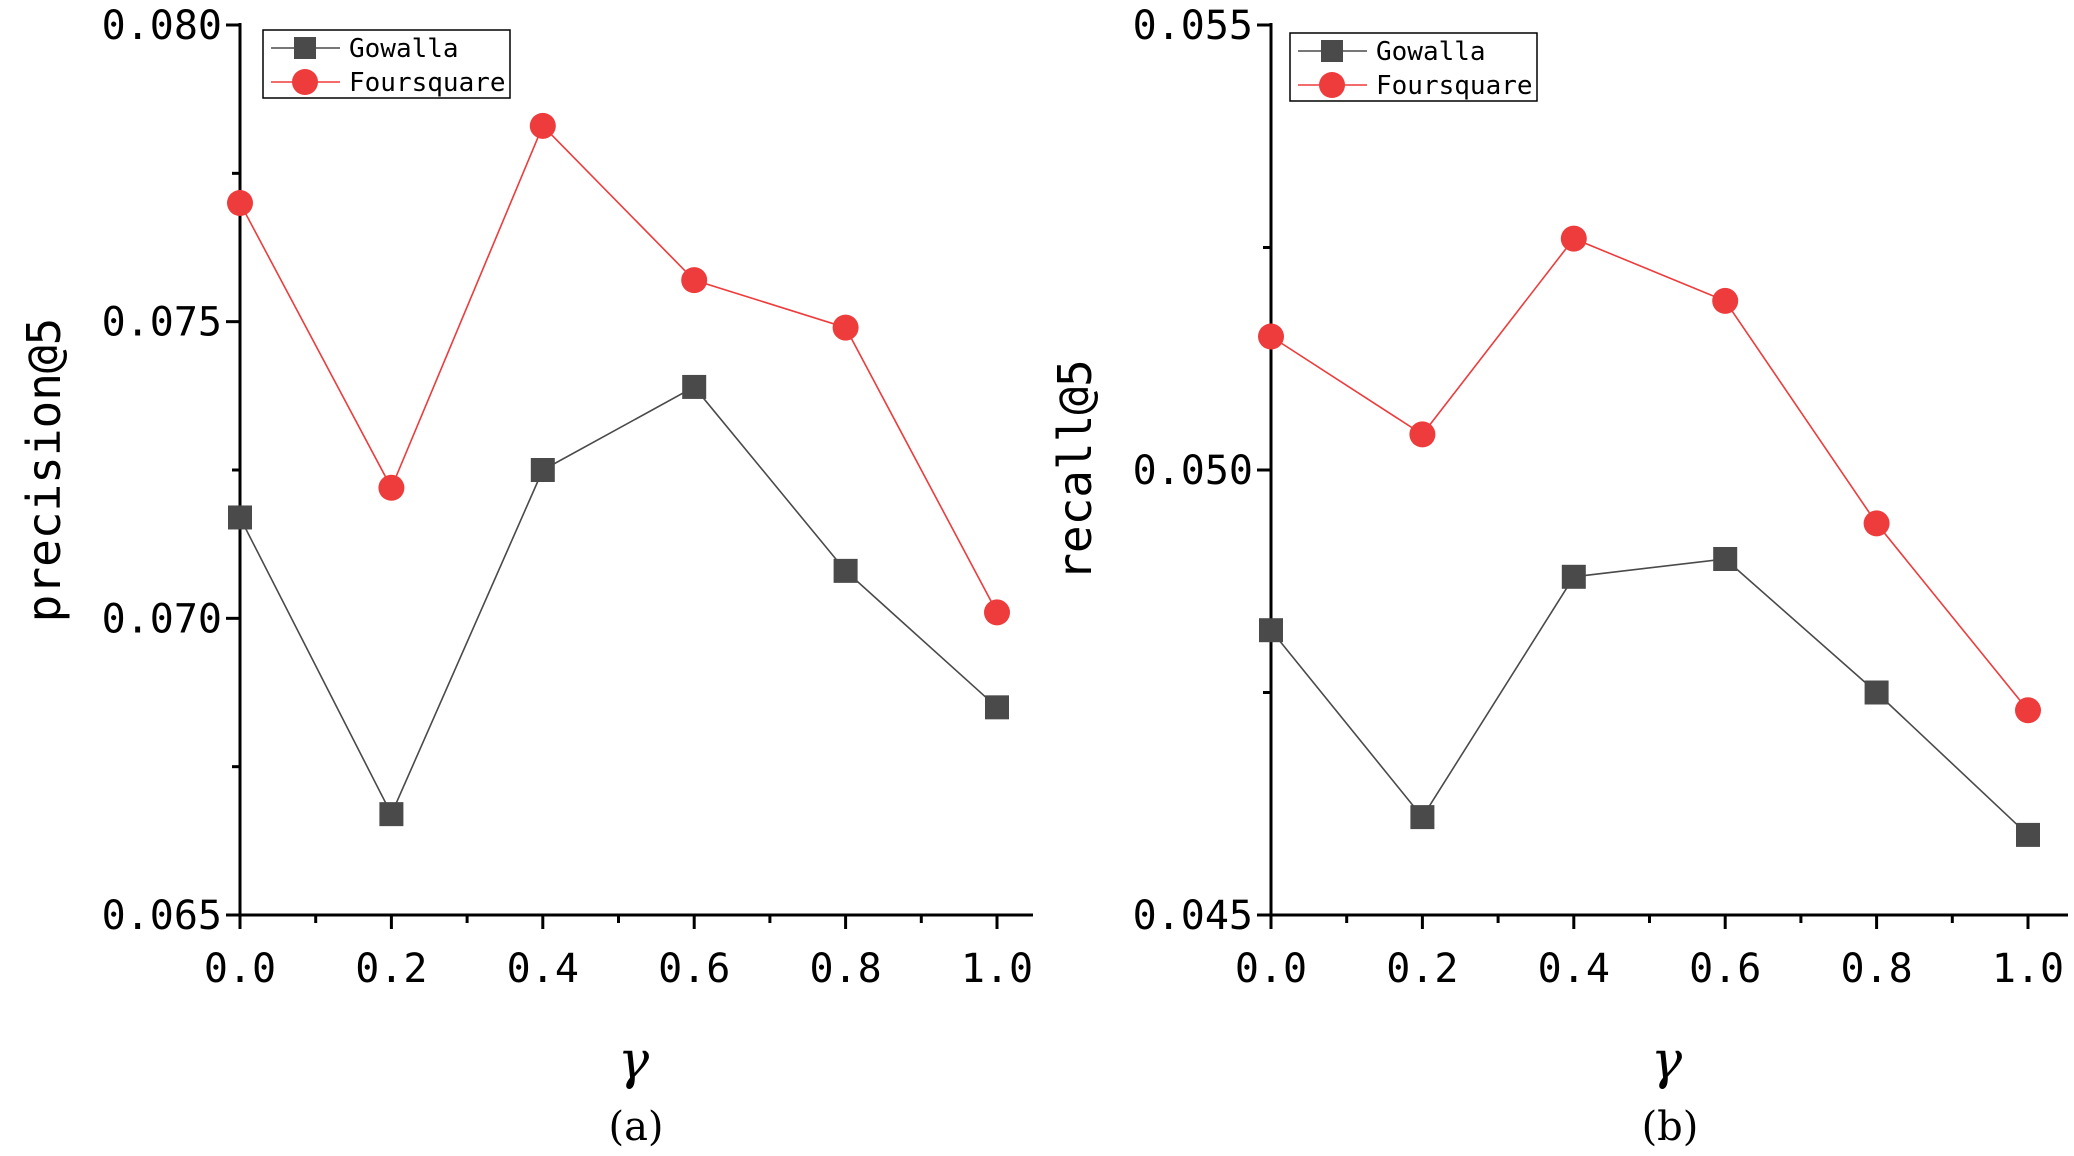 The height and width of the screenshot is (1156, 2074). What do you see at coordinates (1193, 471) in the screenshot?
I see `y-tick-label: 0.050` at bounding box center [1193, 471].